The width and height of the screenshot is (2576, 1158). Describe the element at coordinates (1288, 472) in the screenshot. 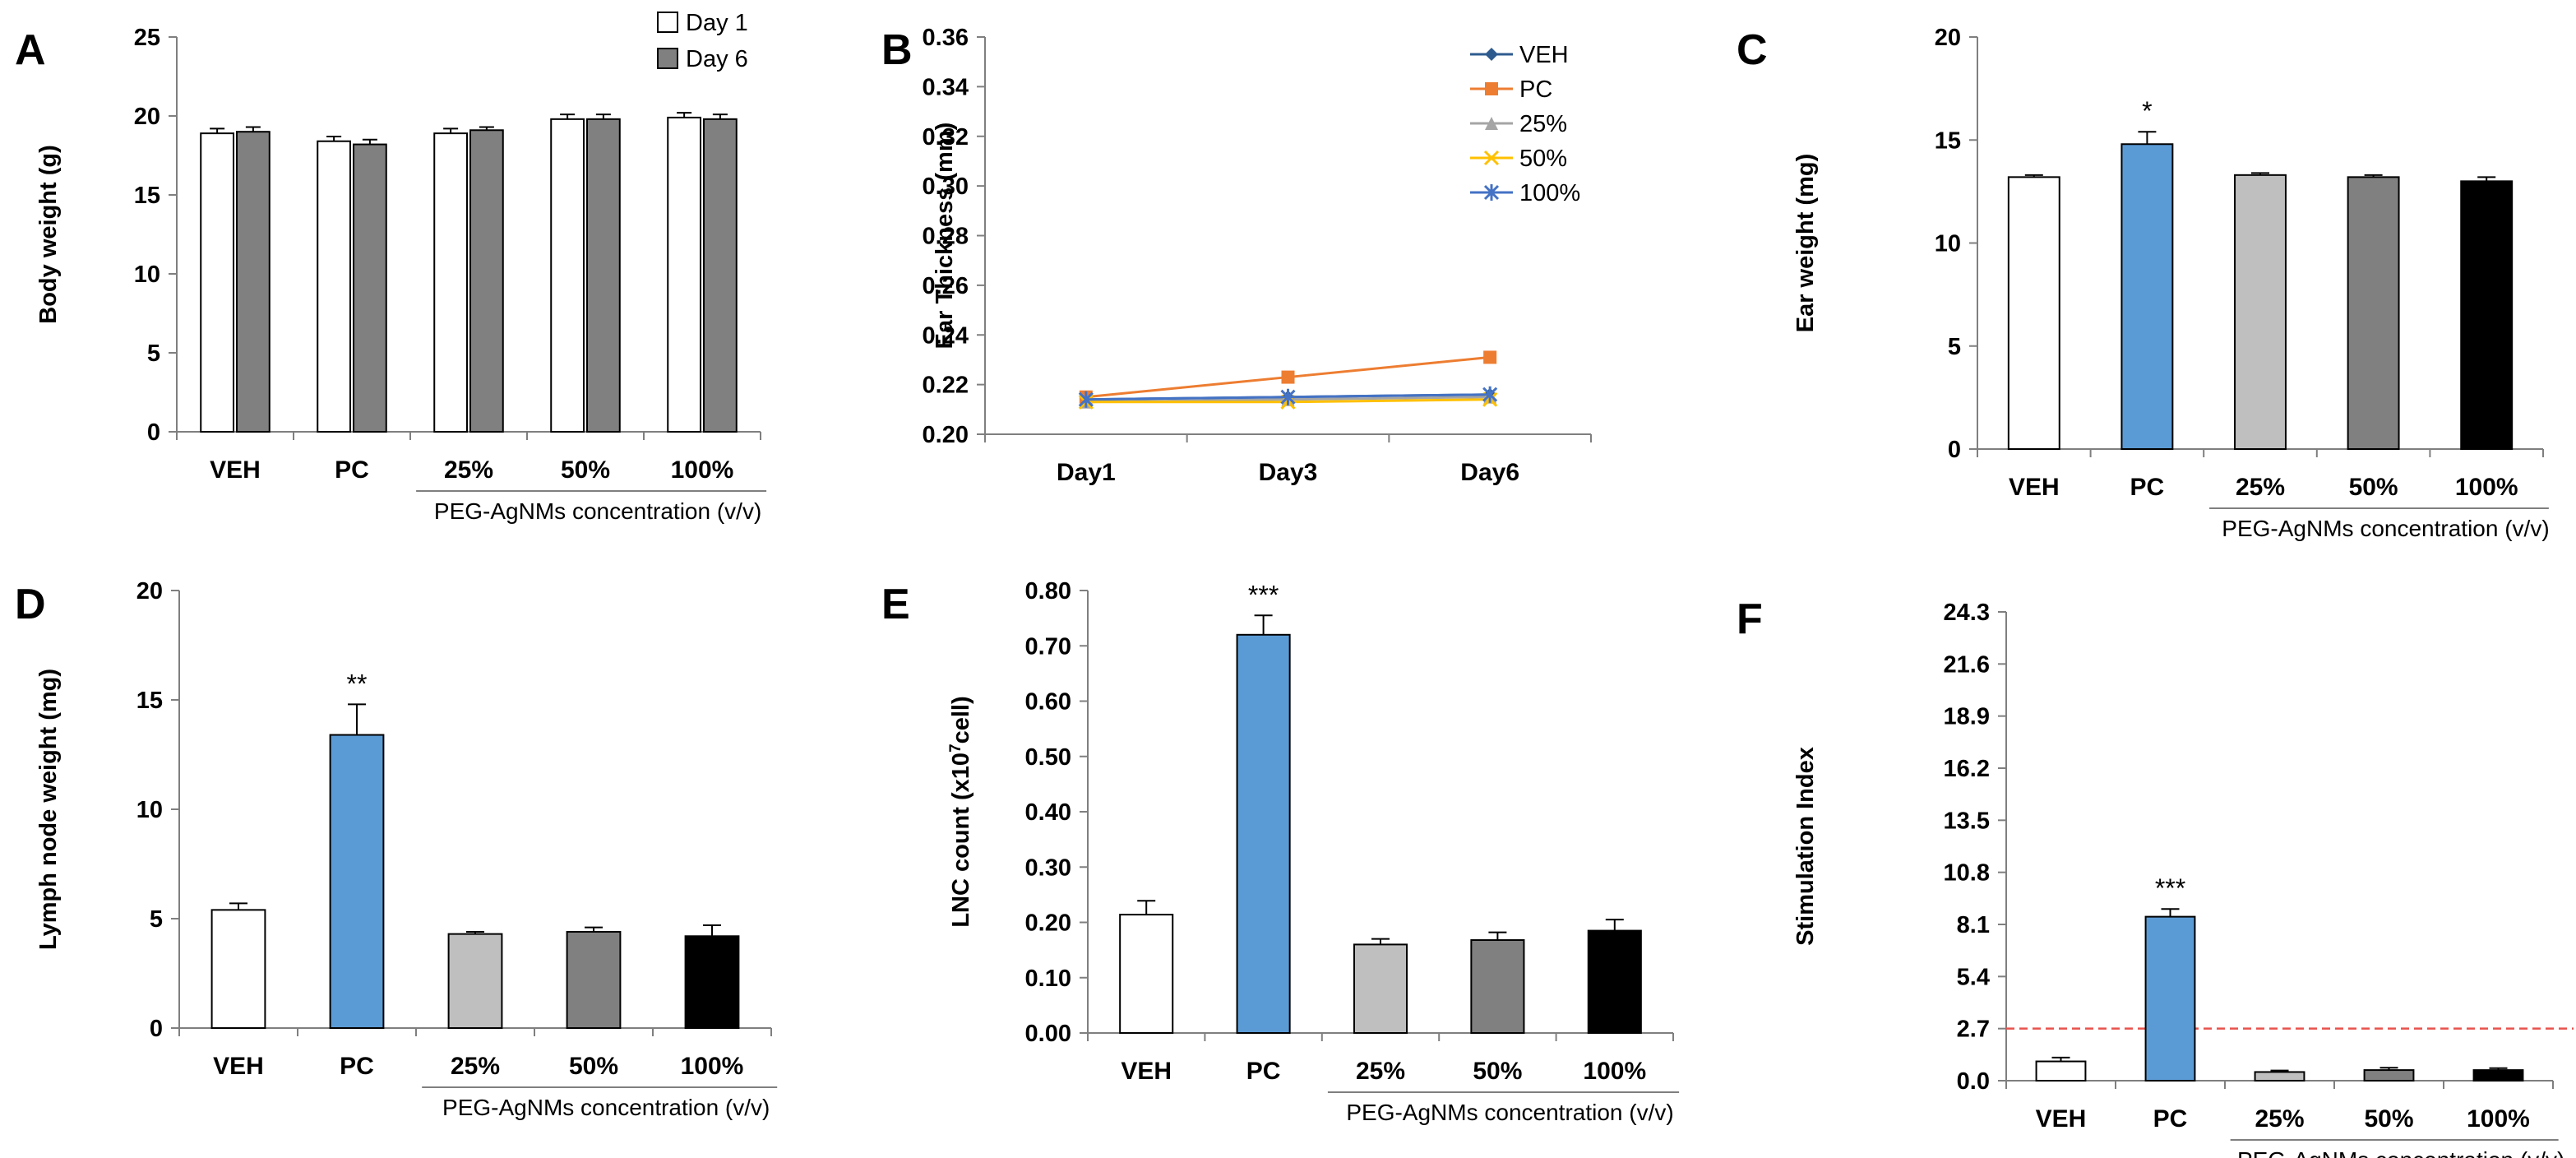

I see `x-category-label: Day3` at that location.